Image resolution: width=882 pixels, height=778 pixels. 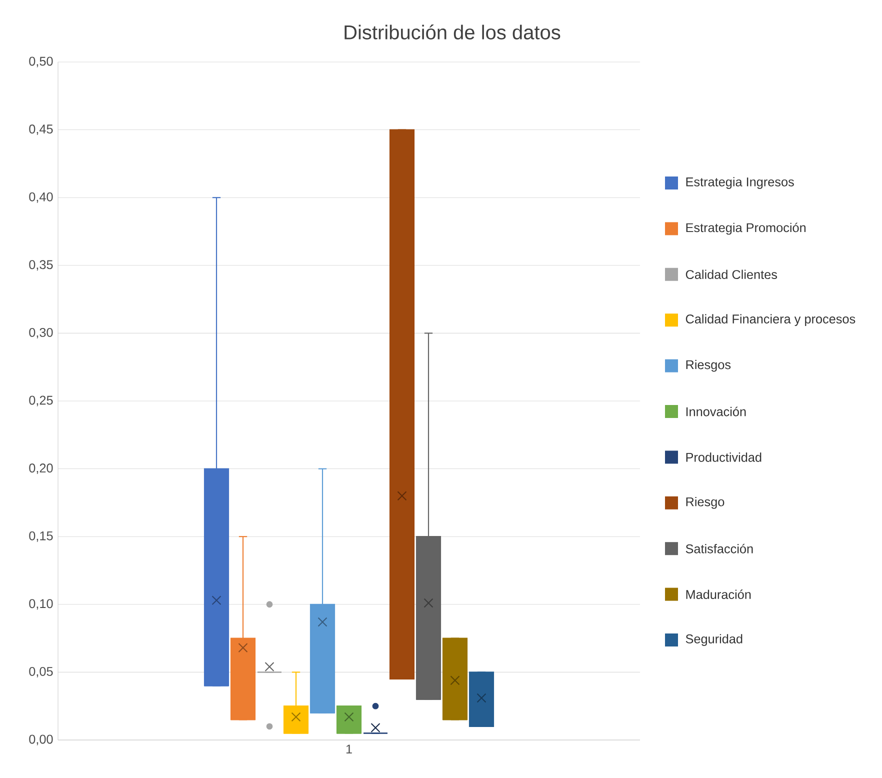 I want to click on legend-label: Estrategia Promoción, so click(x=746, y=228).